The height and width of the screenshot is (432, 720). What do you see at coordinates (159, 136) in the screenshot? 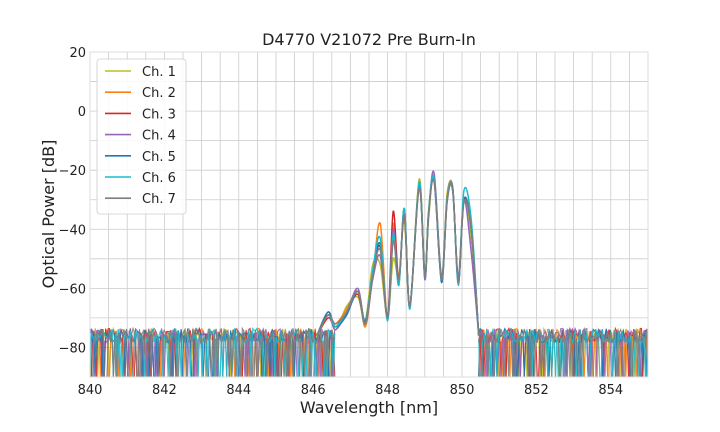
I see `legend-label-4: Ch. 4` at bounding box center [159, 136].